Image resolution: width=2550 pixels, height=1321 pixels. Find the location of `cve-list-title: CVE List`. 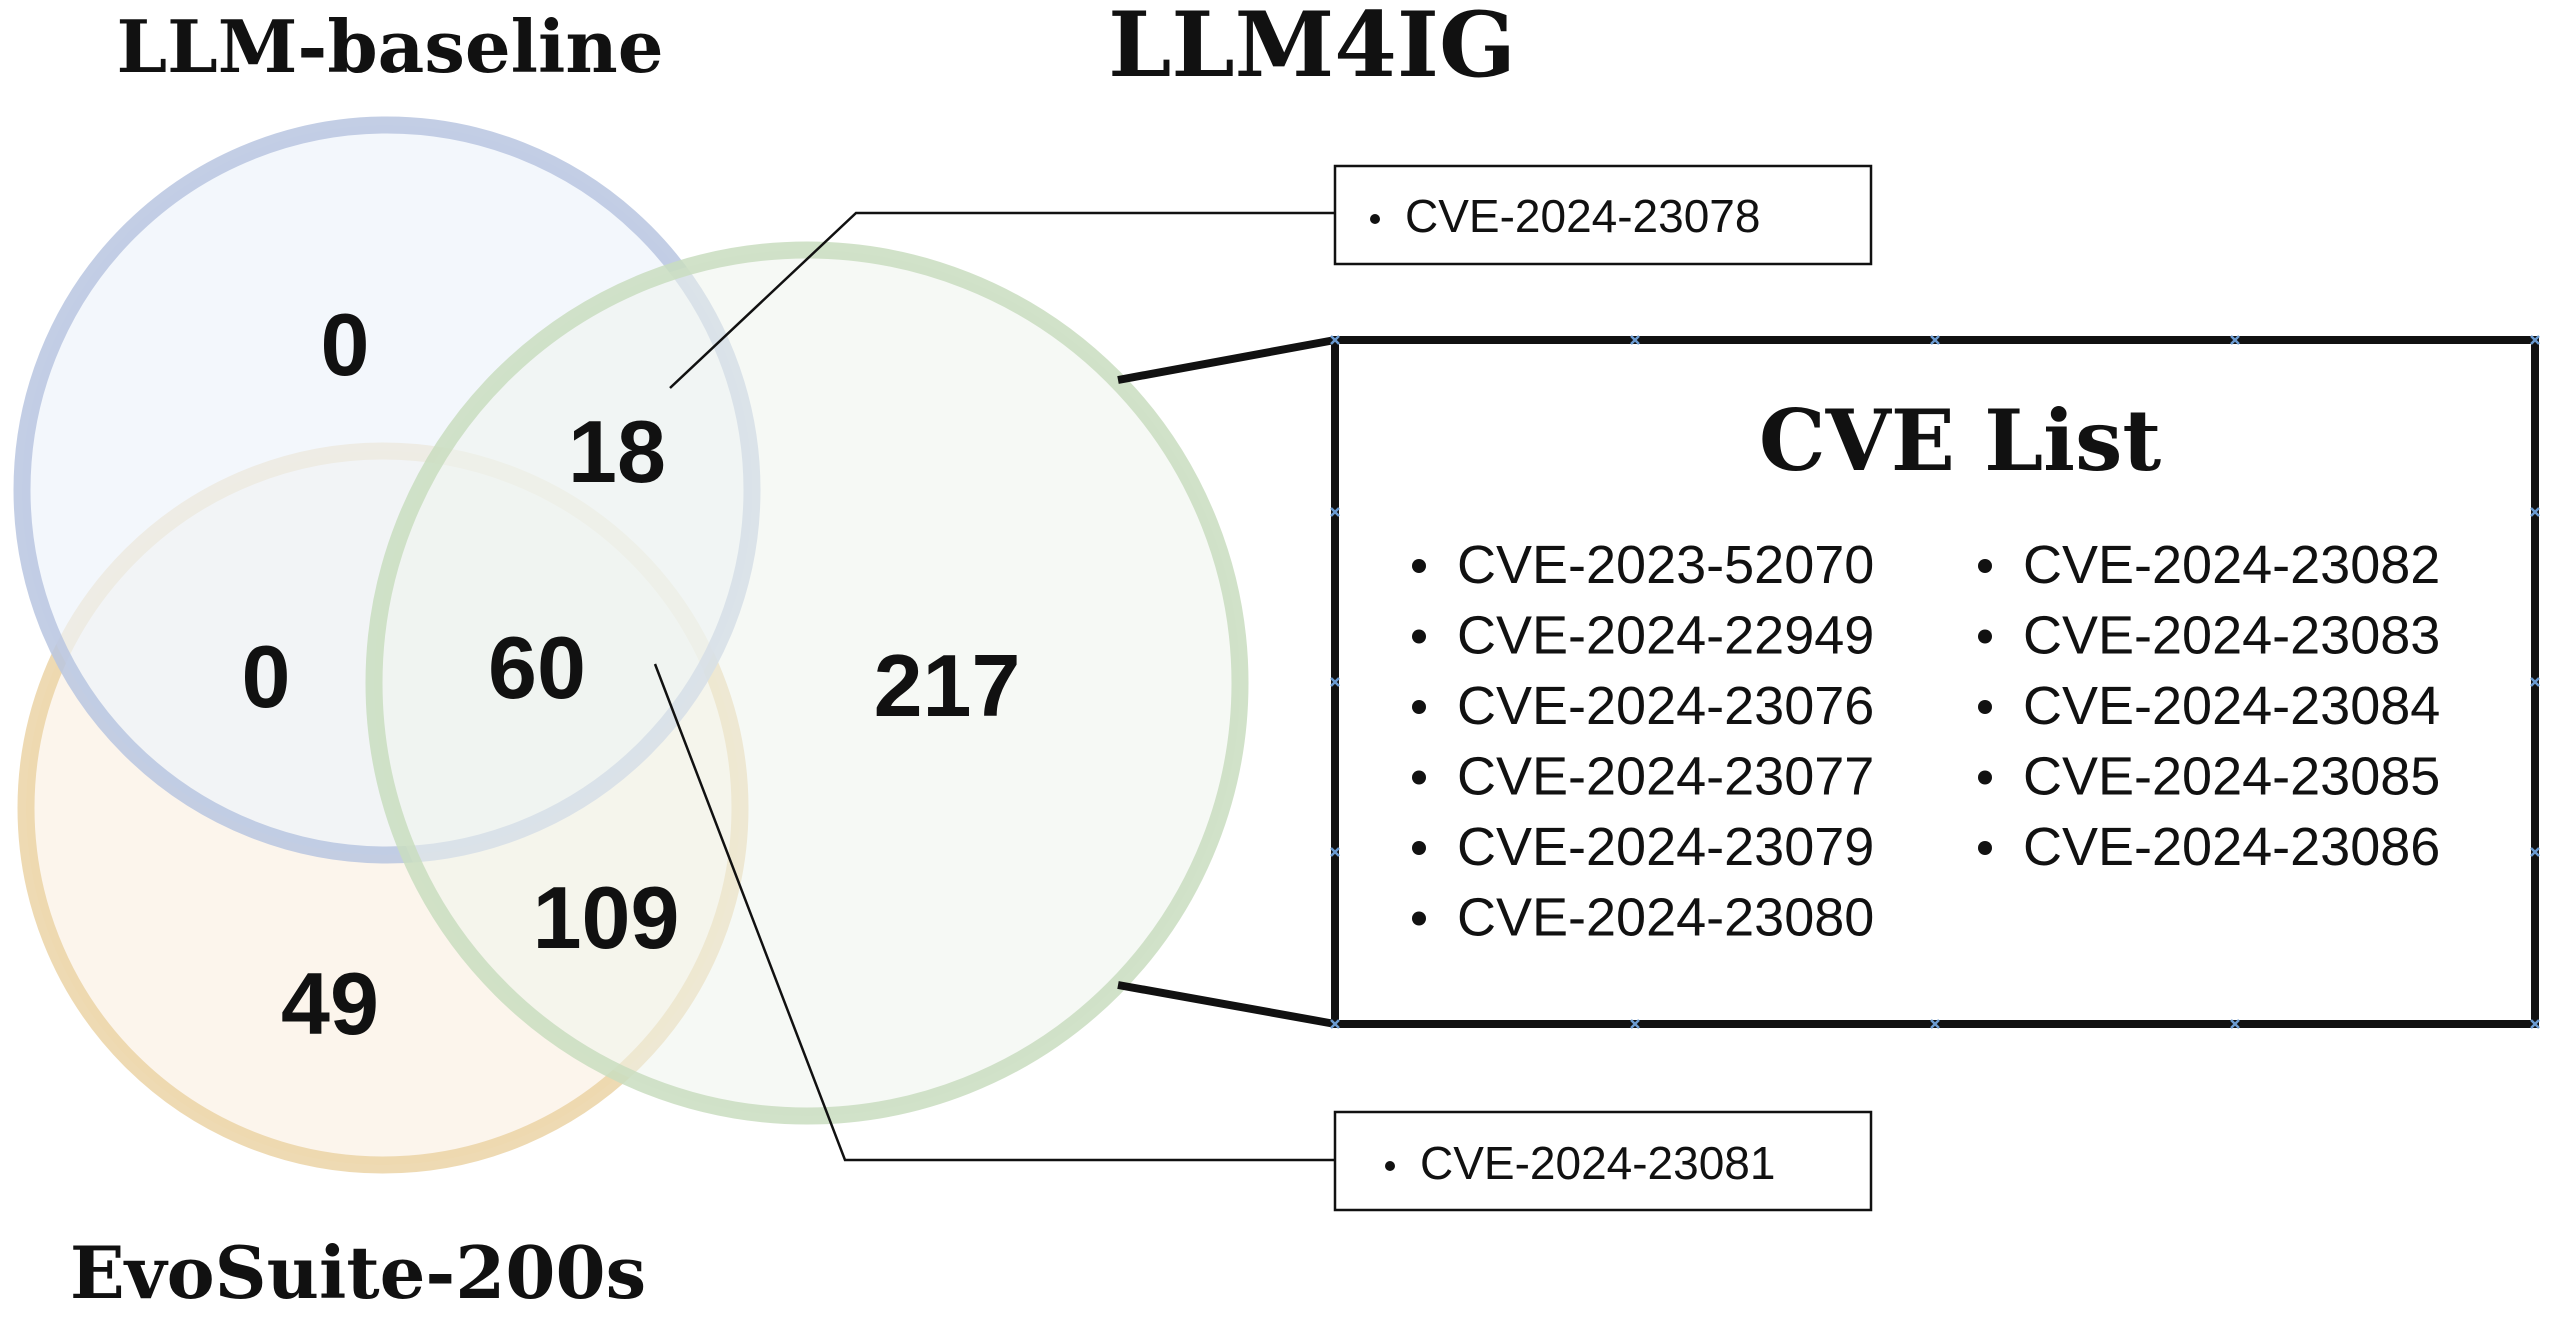

cve-list-title: CVE List is located at coordinates (1960, 440).